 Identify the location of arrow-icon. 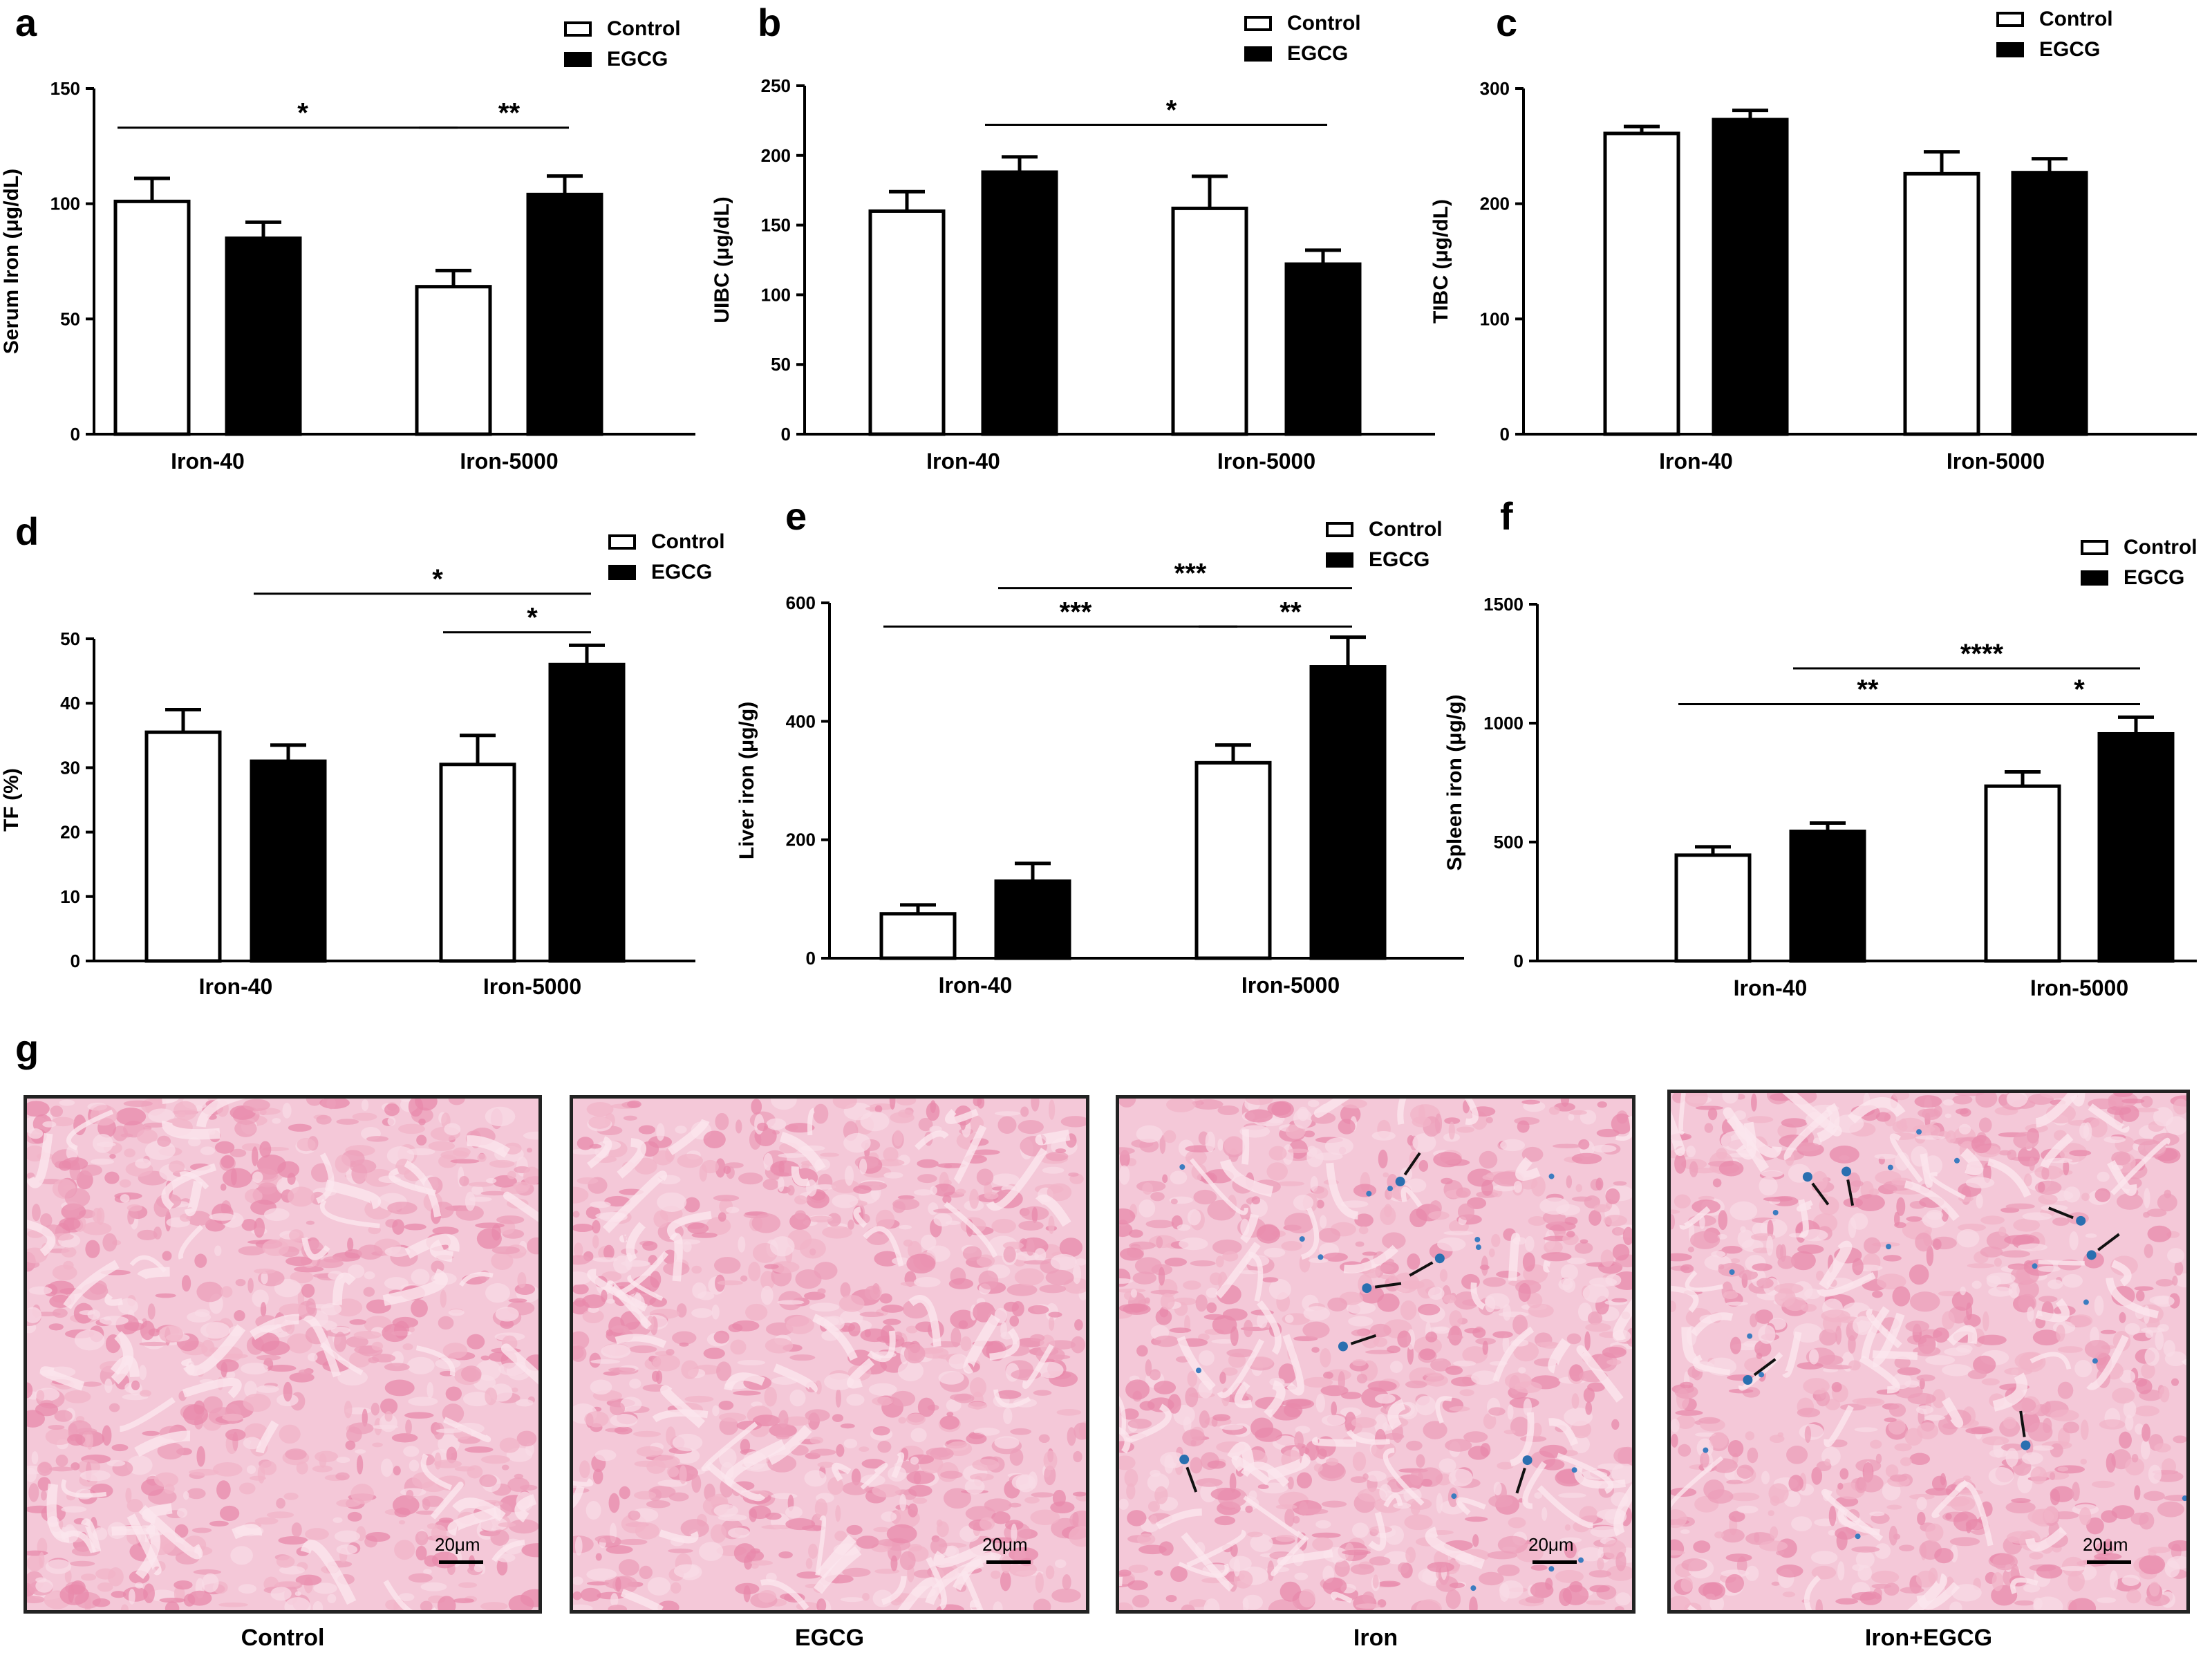
(2022, 1424).